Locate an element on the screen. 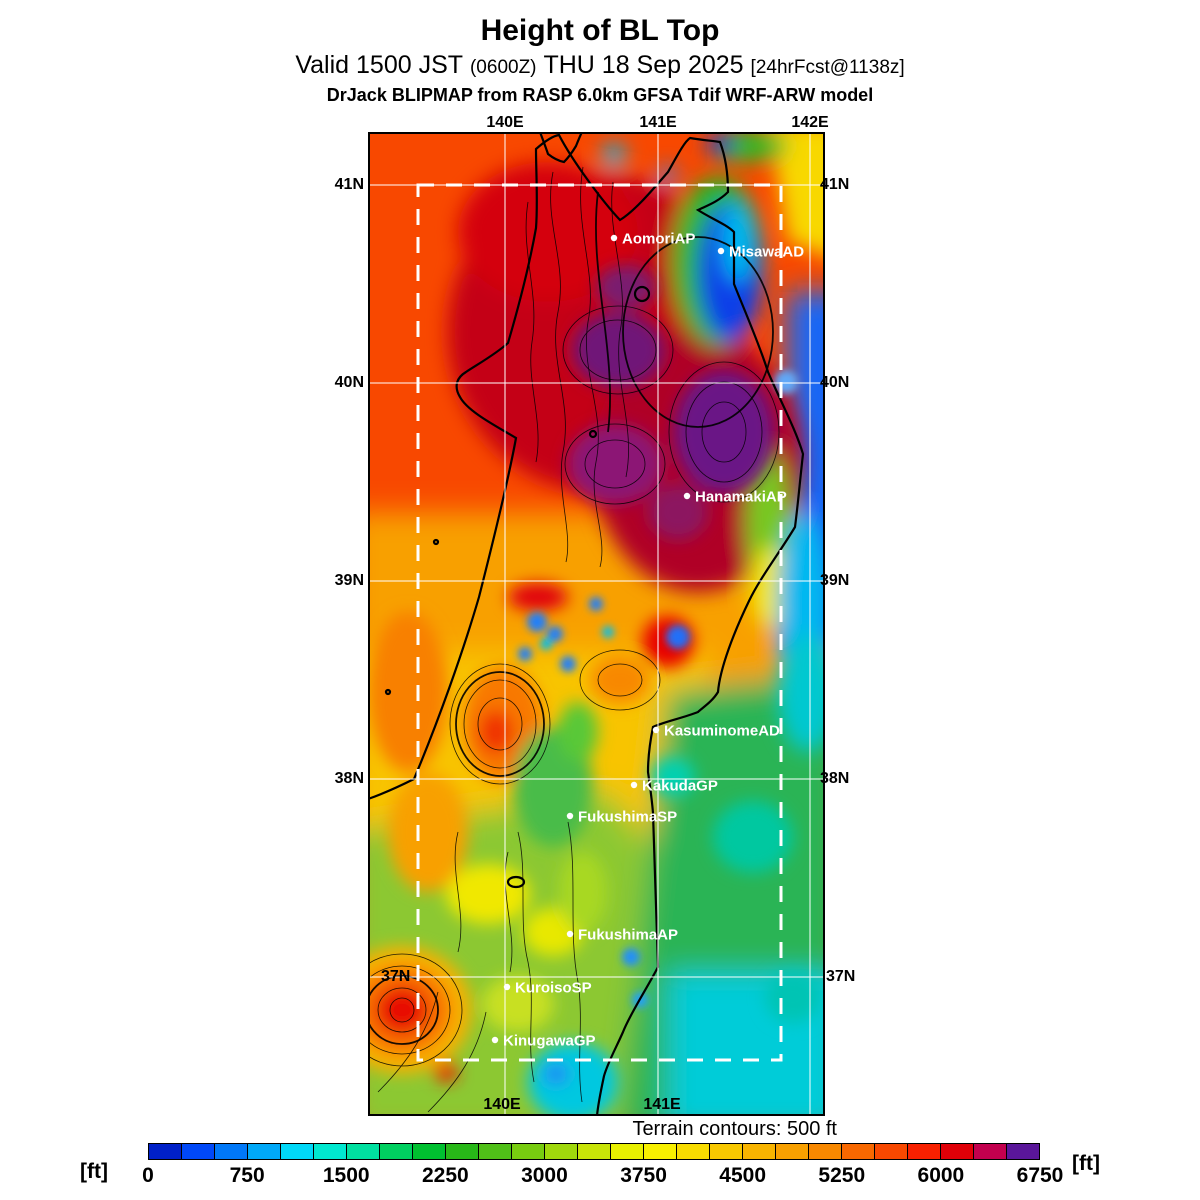 The height and width of the screenshot is (1200, 1200). lon-label-bottom-141e: 141E is located at coordinates (662, 1104).